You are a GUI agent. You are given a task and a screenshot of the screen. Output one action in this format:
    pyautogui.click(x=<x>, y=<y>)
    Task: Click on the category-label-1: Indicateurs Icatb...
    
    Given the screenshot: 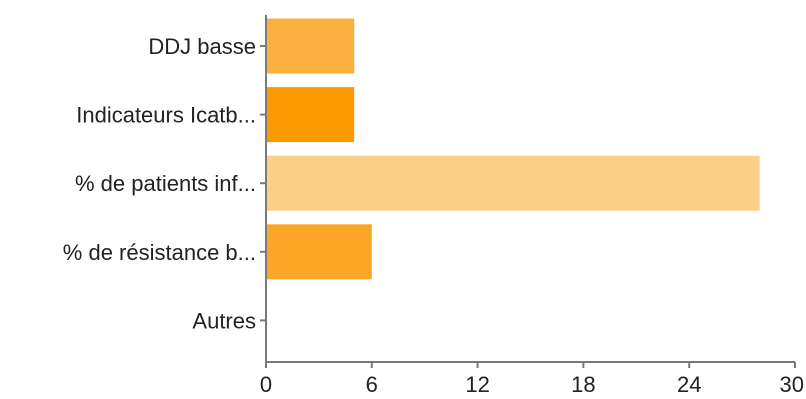 What is the action you would take?
    pyautogui.click(x=166, y=115)
    